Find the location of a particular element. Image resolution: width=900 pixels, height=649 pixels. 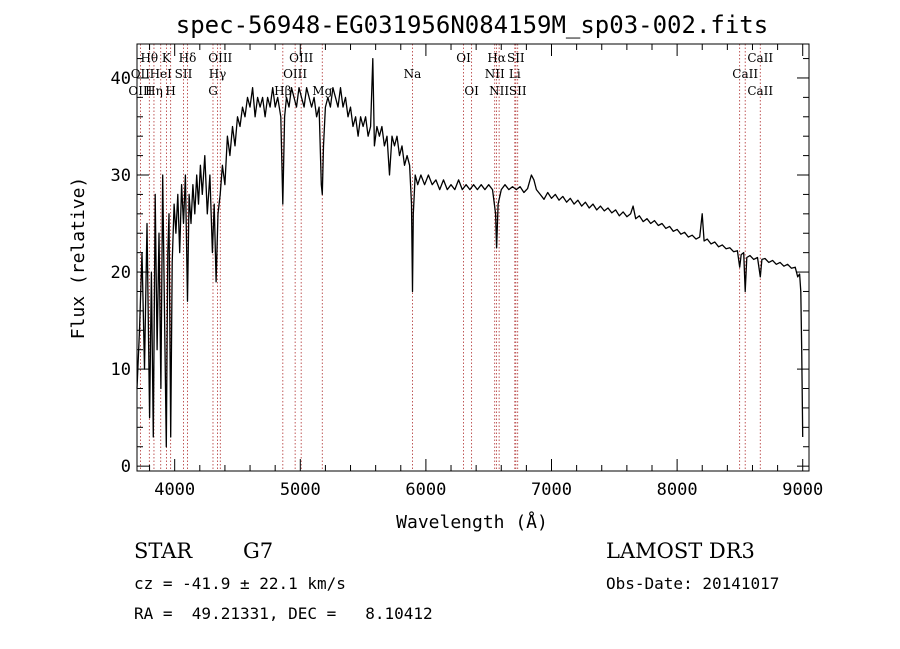

spectral-line-label-18: OI is located at coordinates (471, 91).